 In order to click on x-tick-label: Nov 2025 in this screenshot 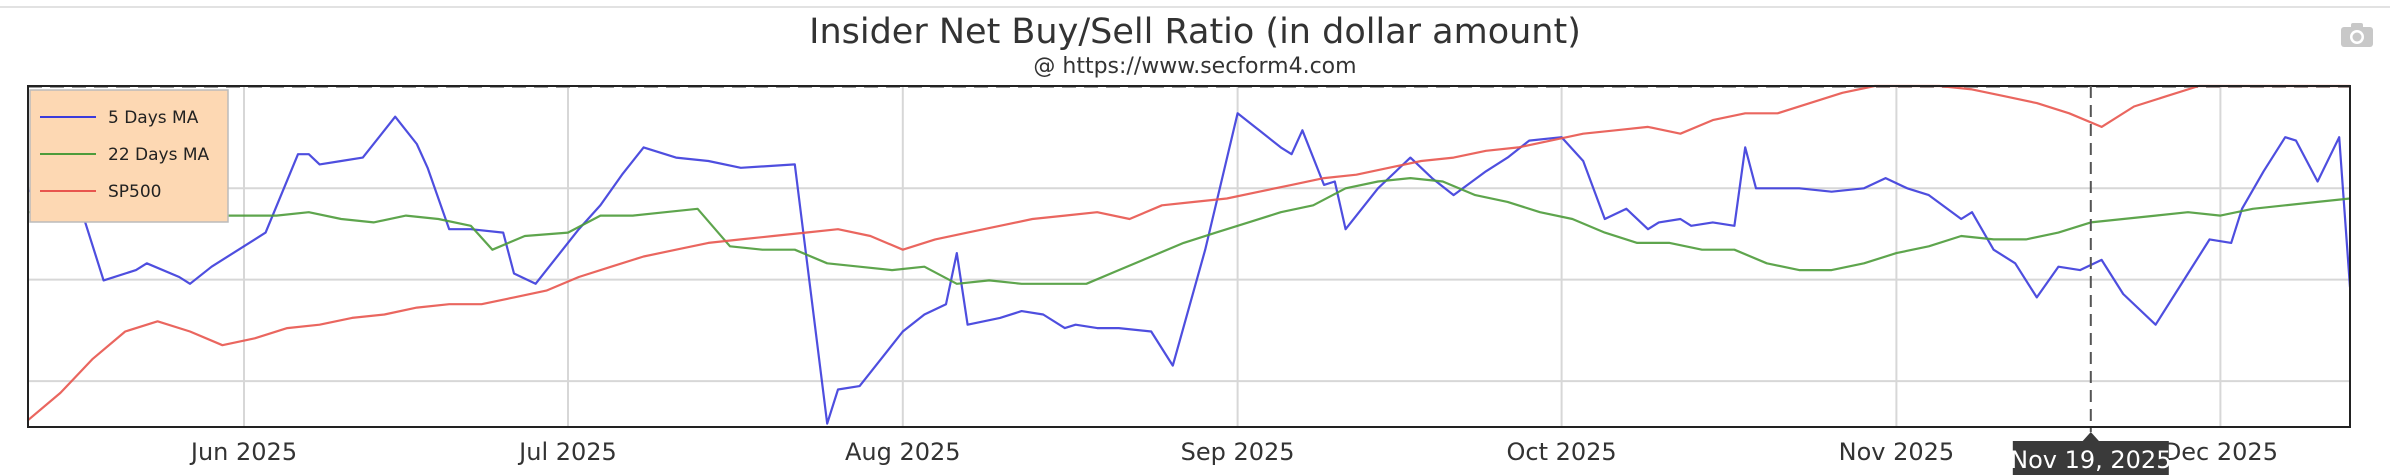, I will do `click(1897, 452)`.